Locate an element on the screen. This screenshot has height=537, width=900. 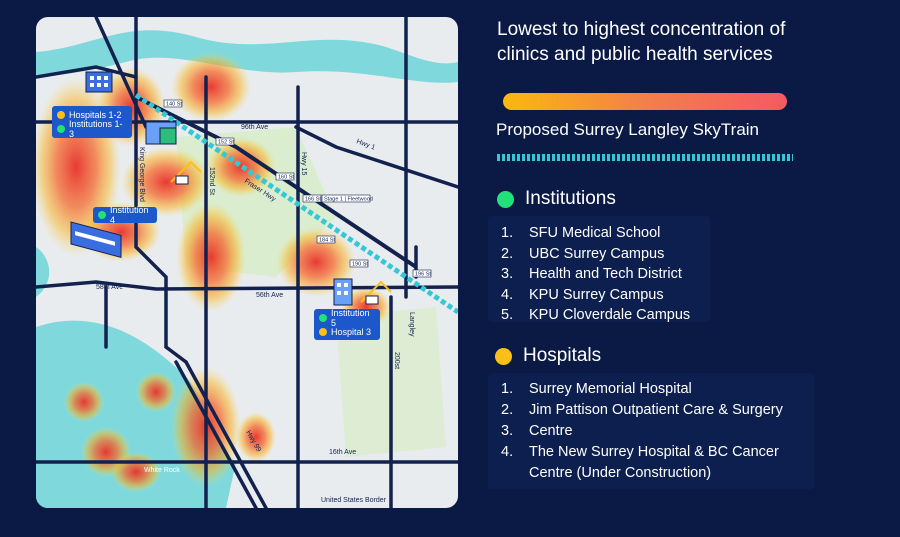
map-label-hospitals-institutions-1: Hospitals 1-2 Institutions 1-3 is located at coordinates (92, 122).